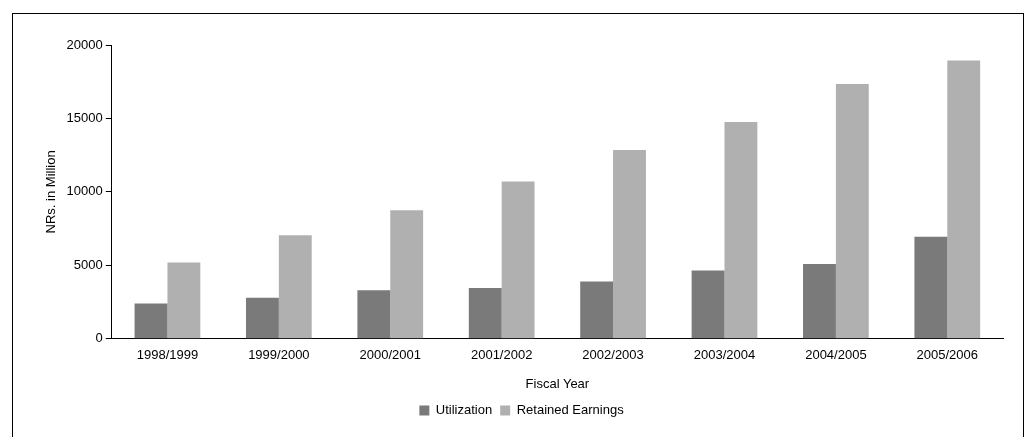 The image size is (1025, 437). I want to click on x-tick-label: 2000/2001, so click(390, 355).